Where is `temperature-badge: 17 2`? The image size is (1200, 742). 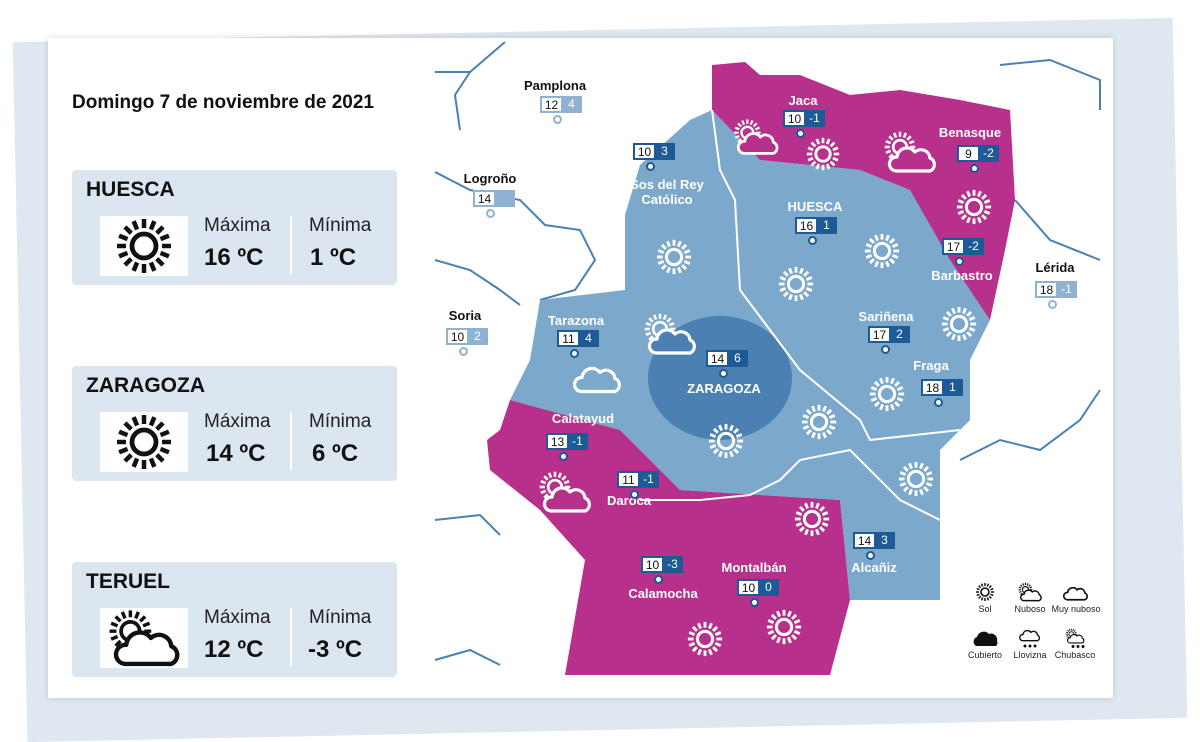 temperature-badge: 17 2 is located at coordinates (889, 334).